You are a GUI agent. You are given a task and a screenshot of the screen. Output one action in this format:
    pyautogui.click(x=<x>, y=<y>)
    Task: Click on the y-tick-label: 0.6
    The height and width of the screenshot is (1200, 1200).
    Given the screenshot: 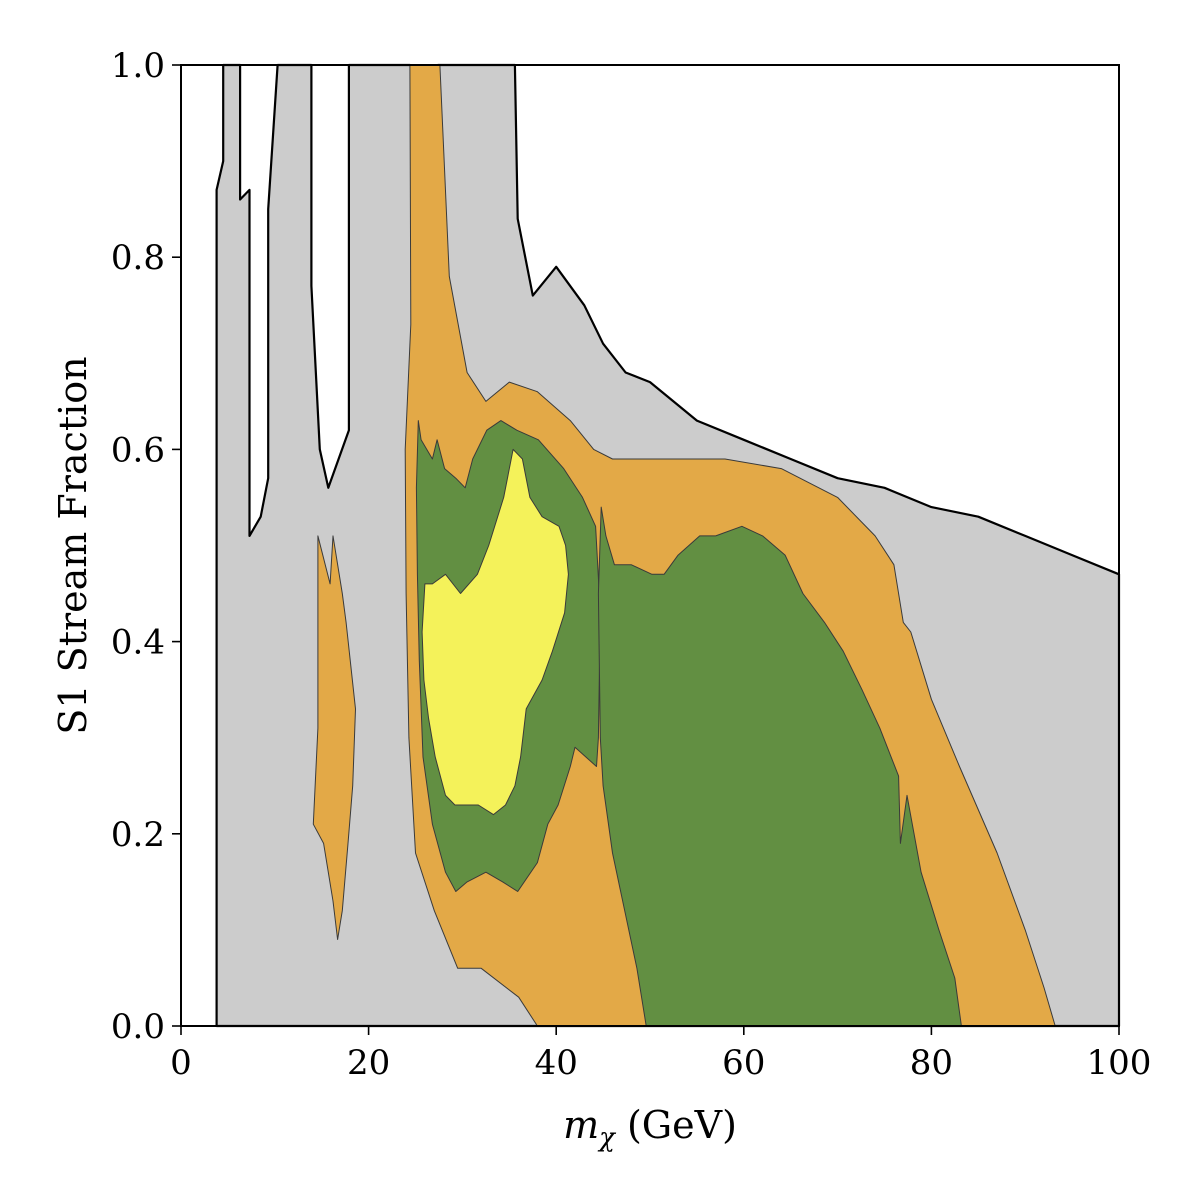 What is the action you would take?
    pyautogui.click(x=138, y=450)
    